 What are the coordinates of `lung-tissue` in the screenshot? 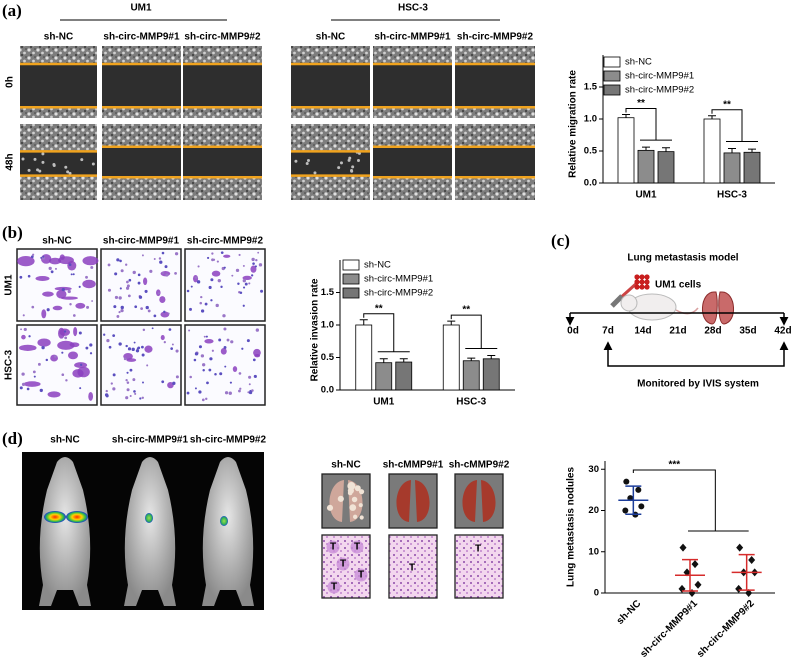 It's located at (479, 501).